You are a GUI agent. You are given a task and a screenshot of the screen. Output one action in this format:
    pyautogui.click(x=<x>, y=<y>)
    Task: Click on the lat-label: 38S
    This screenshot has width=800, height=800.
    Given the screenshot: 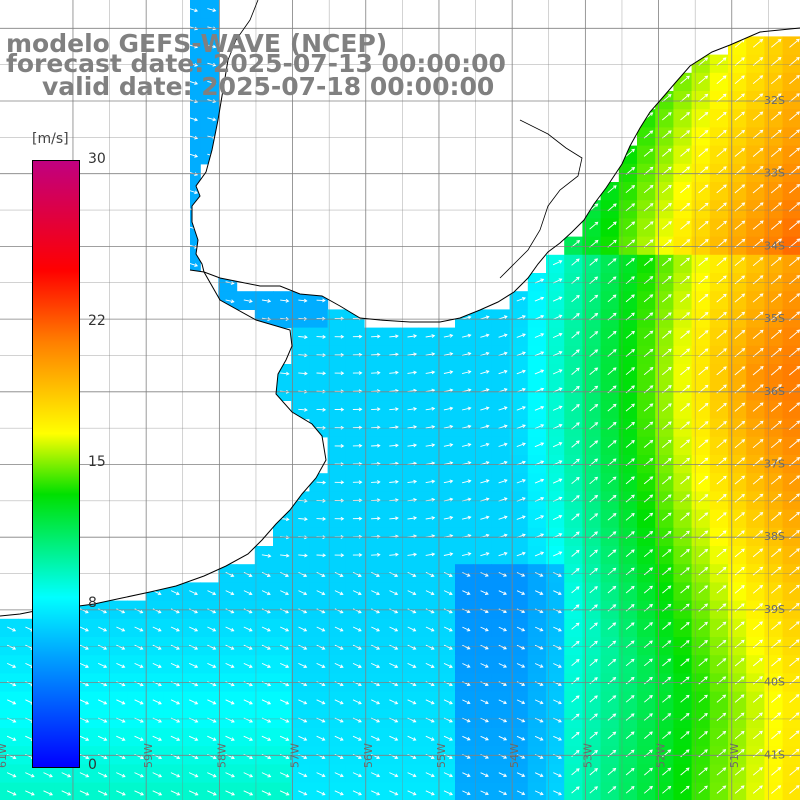 What is the action you would take?
    pyautogui.click(x=774, y=536)
    